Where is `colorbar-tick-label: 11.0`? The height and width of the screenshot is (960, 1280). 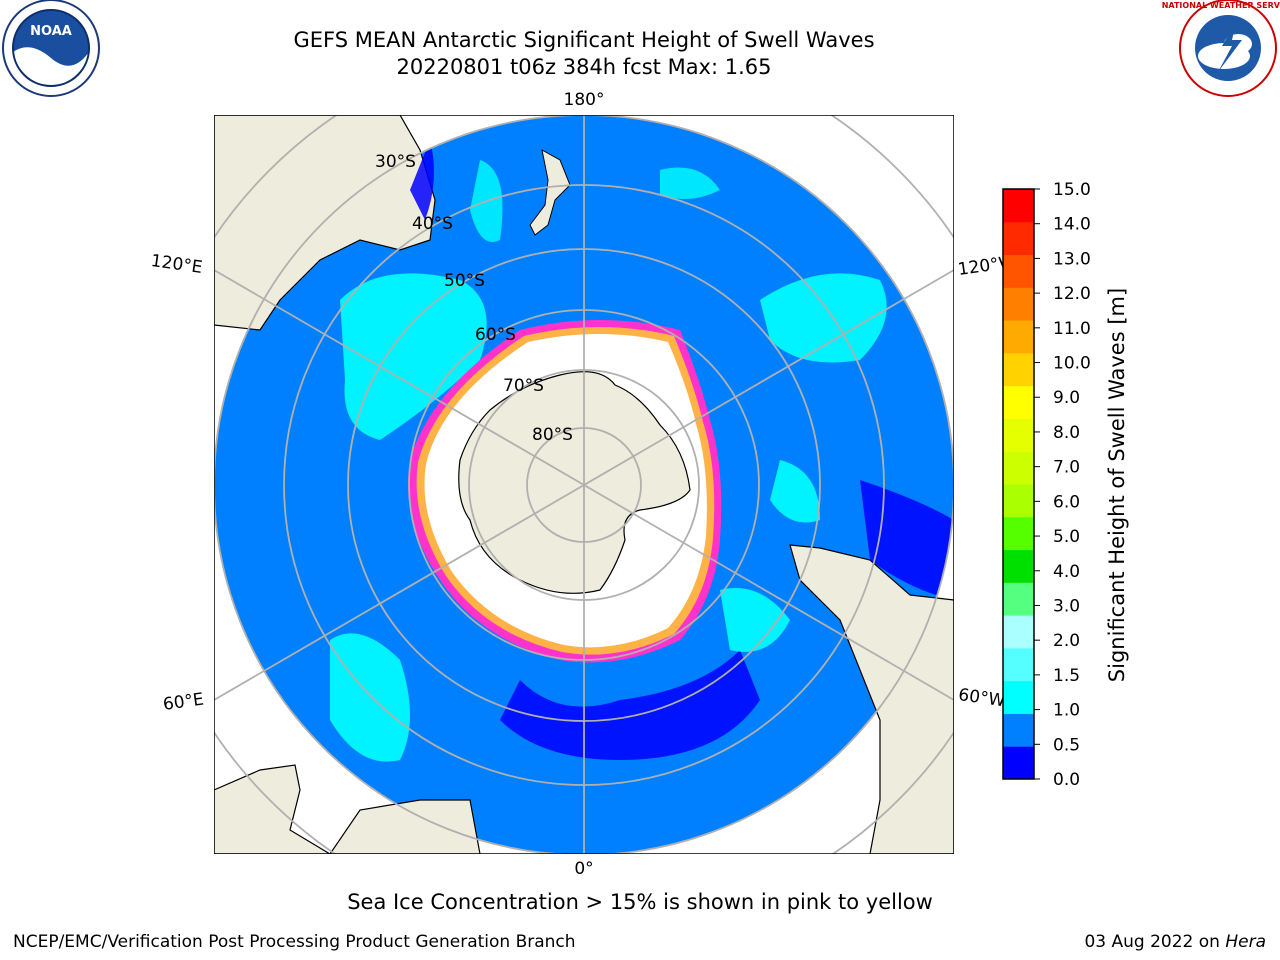
colorbar-tick-label: 11.0 is located at coordinates (1072, 329).